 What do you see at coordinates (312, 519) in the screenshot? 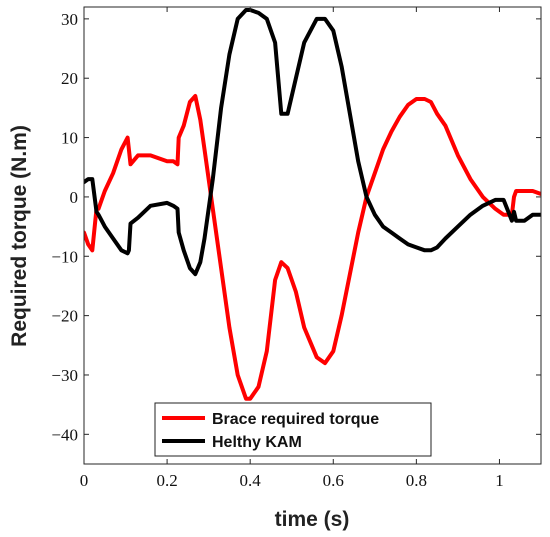
I see `x-axis-title: time (s)` at bounding box center [312, 519].